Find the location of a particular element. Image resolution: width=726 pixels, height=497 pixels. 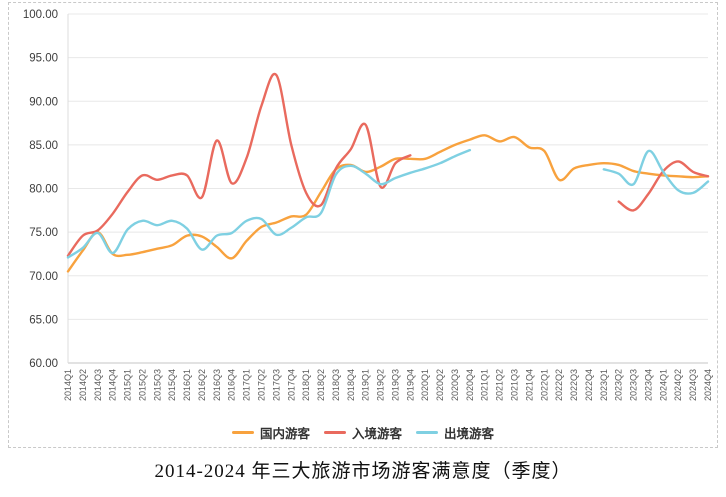

legend-item-出境游客: 出境游客 is located at coordinates (455, 432).